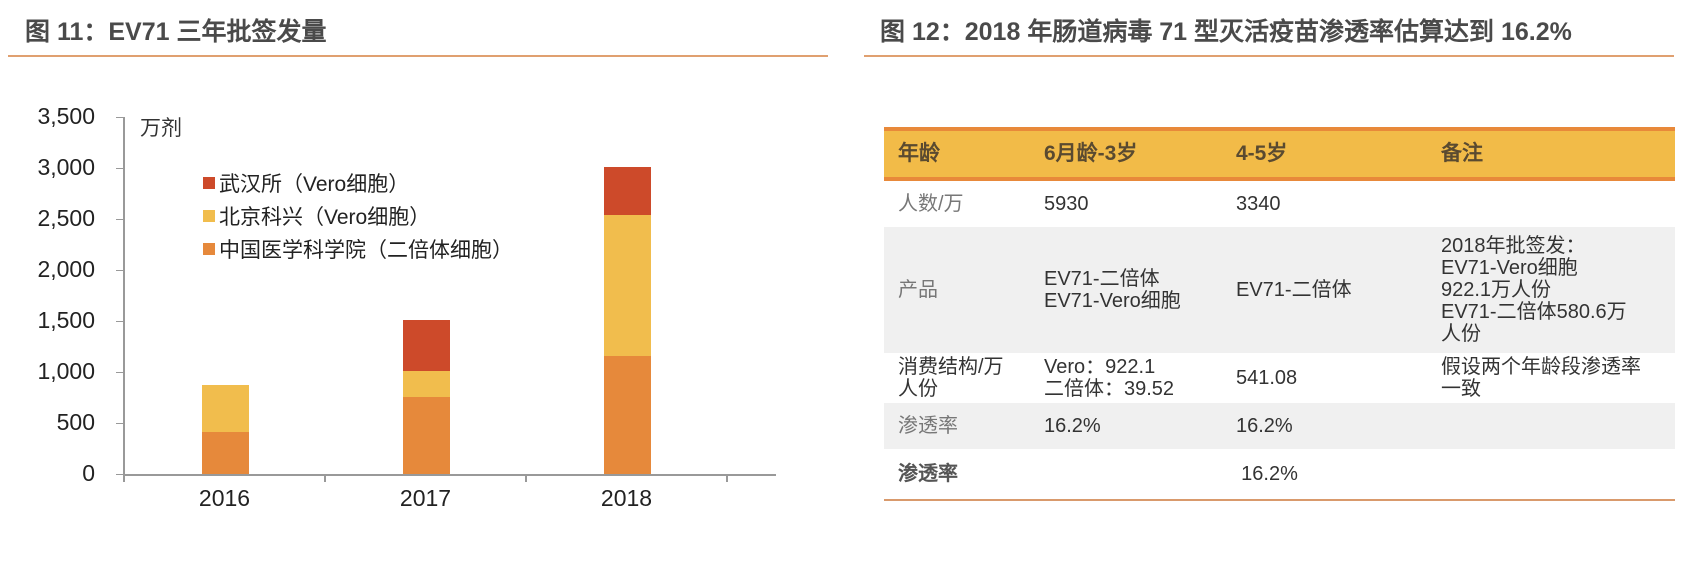 Image resolution: width=1696 pixels, height=572 pixels. I want to click on y-tick-label: 500, so click(75, 422).